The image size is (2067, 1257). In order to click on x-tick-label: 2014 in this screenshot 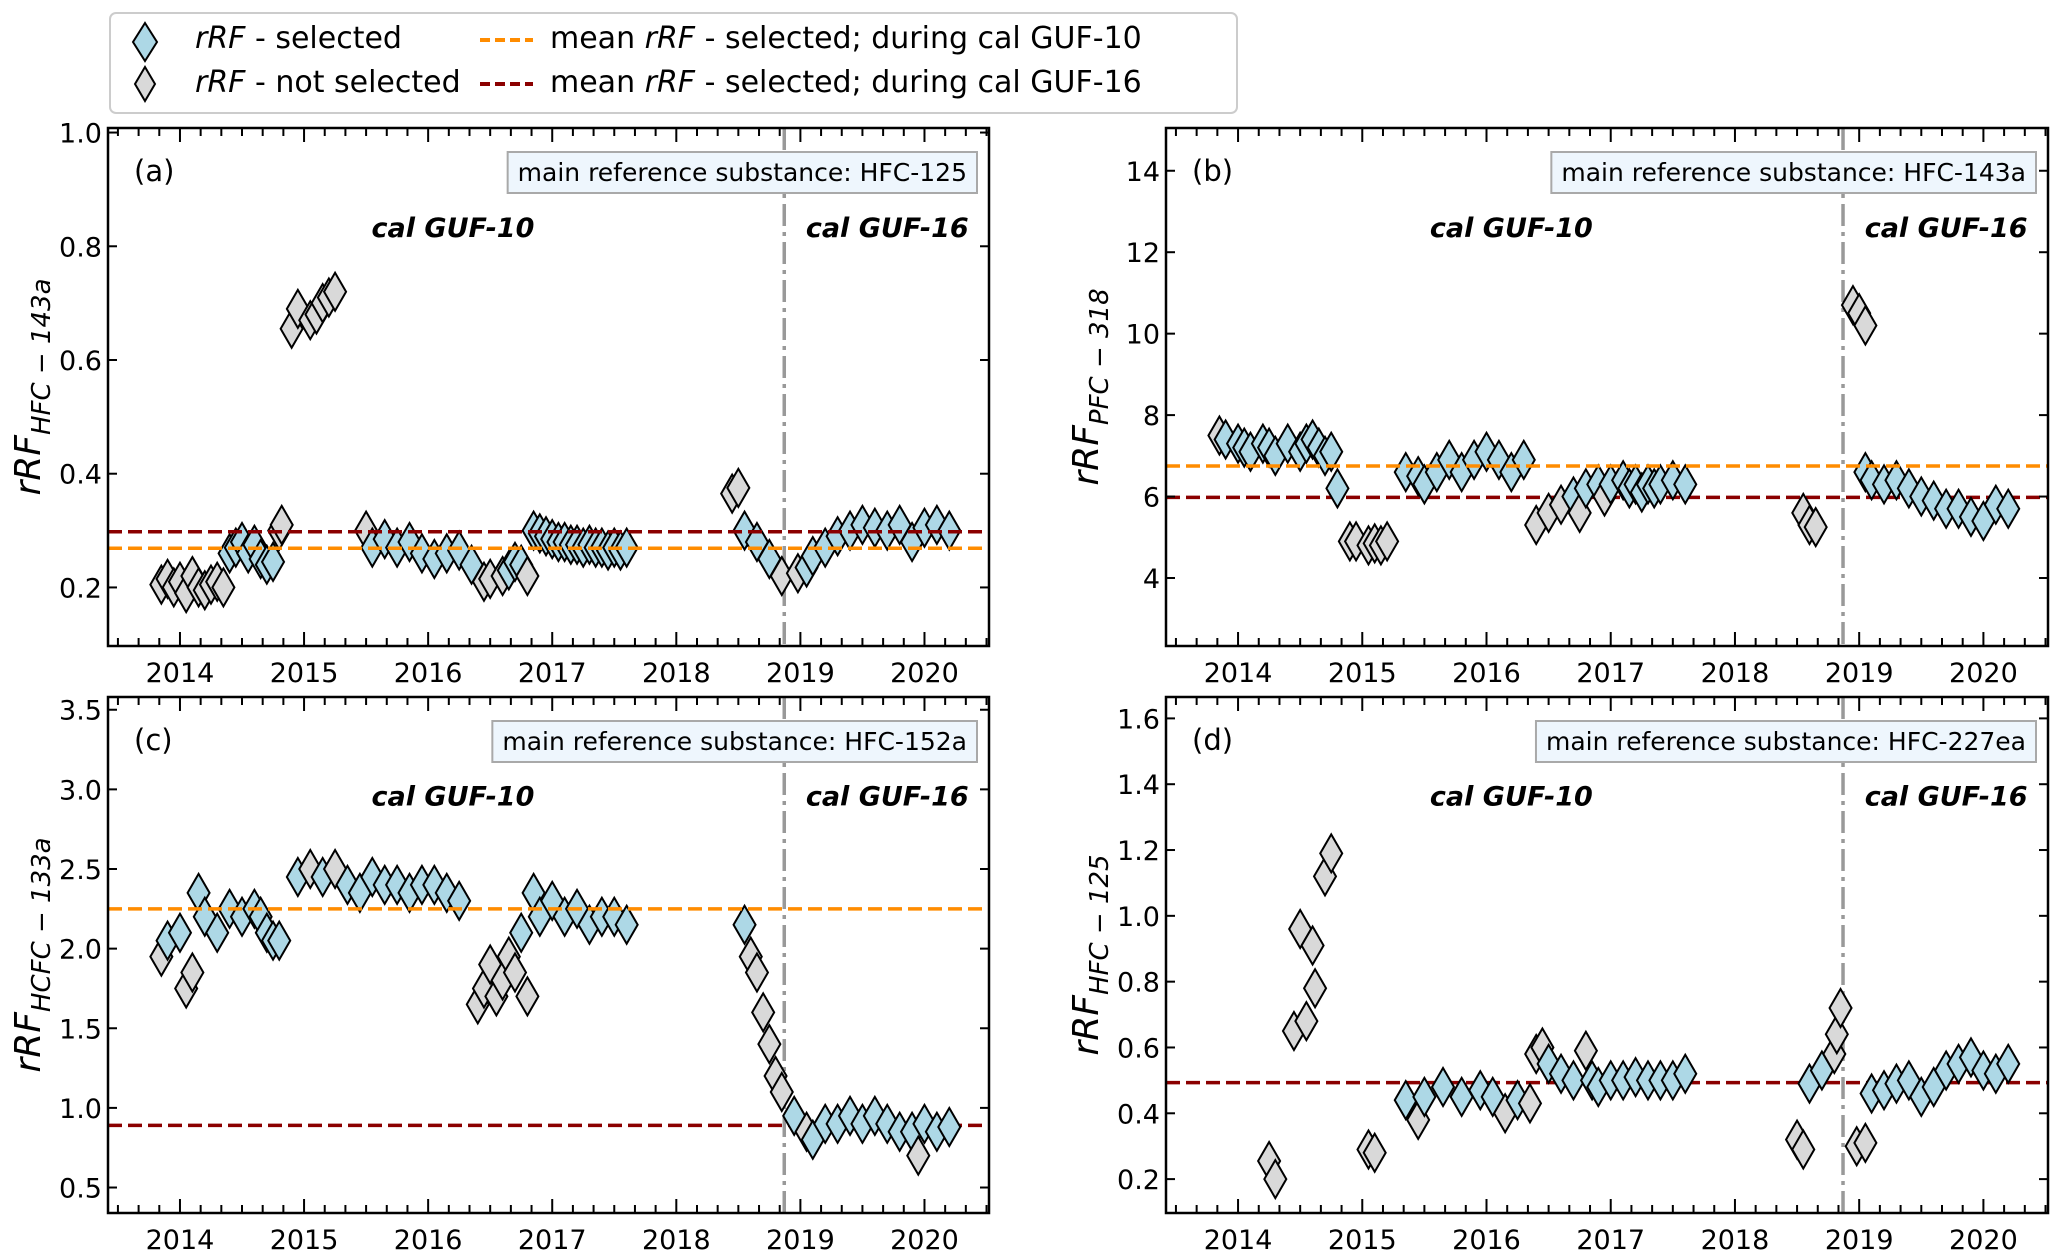, I will do `click(1238, 673)`.